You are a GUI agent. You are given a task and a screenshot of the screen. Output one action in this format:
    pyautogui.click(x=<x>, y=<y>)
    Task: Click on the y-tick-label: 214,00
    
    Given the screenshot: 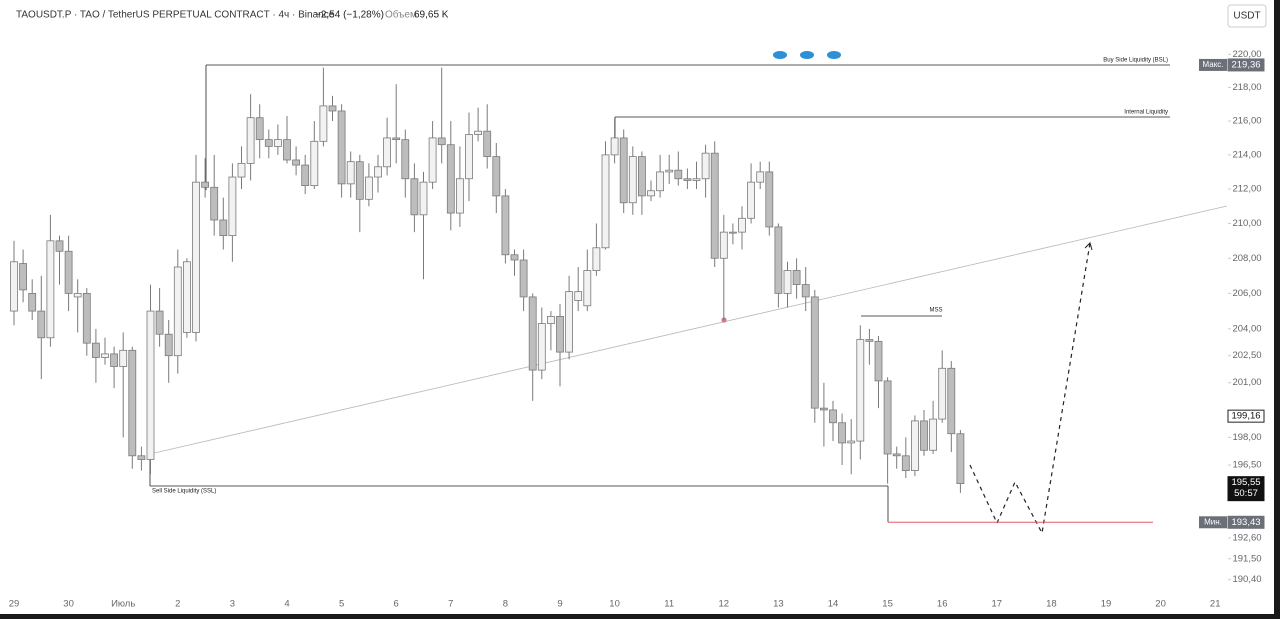 What is the action you would take?
    pyautogui.click(x=1246, y=154)
    